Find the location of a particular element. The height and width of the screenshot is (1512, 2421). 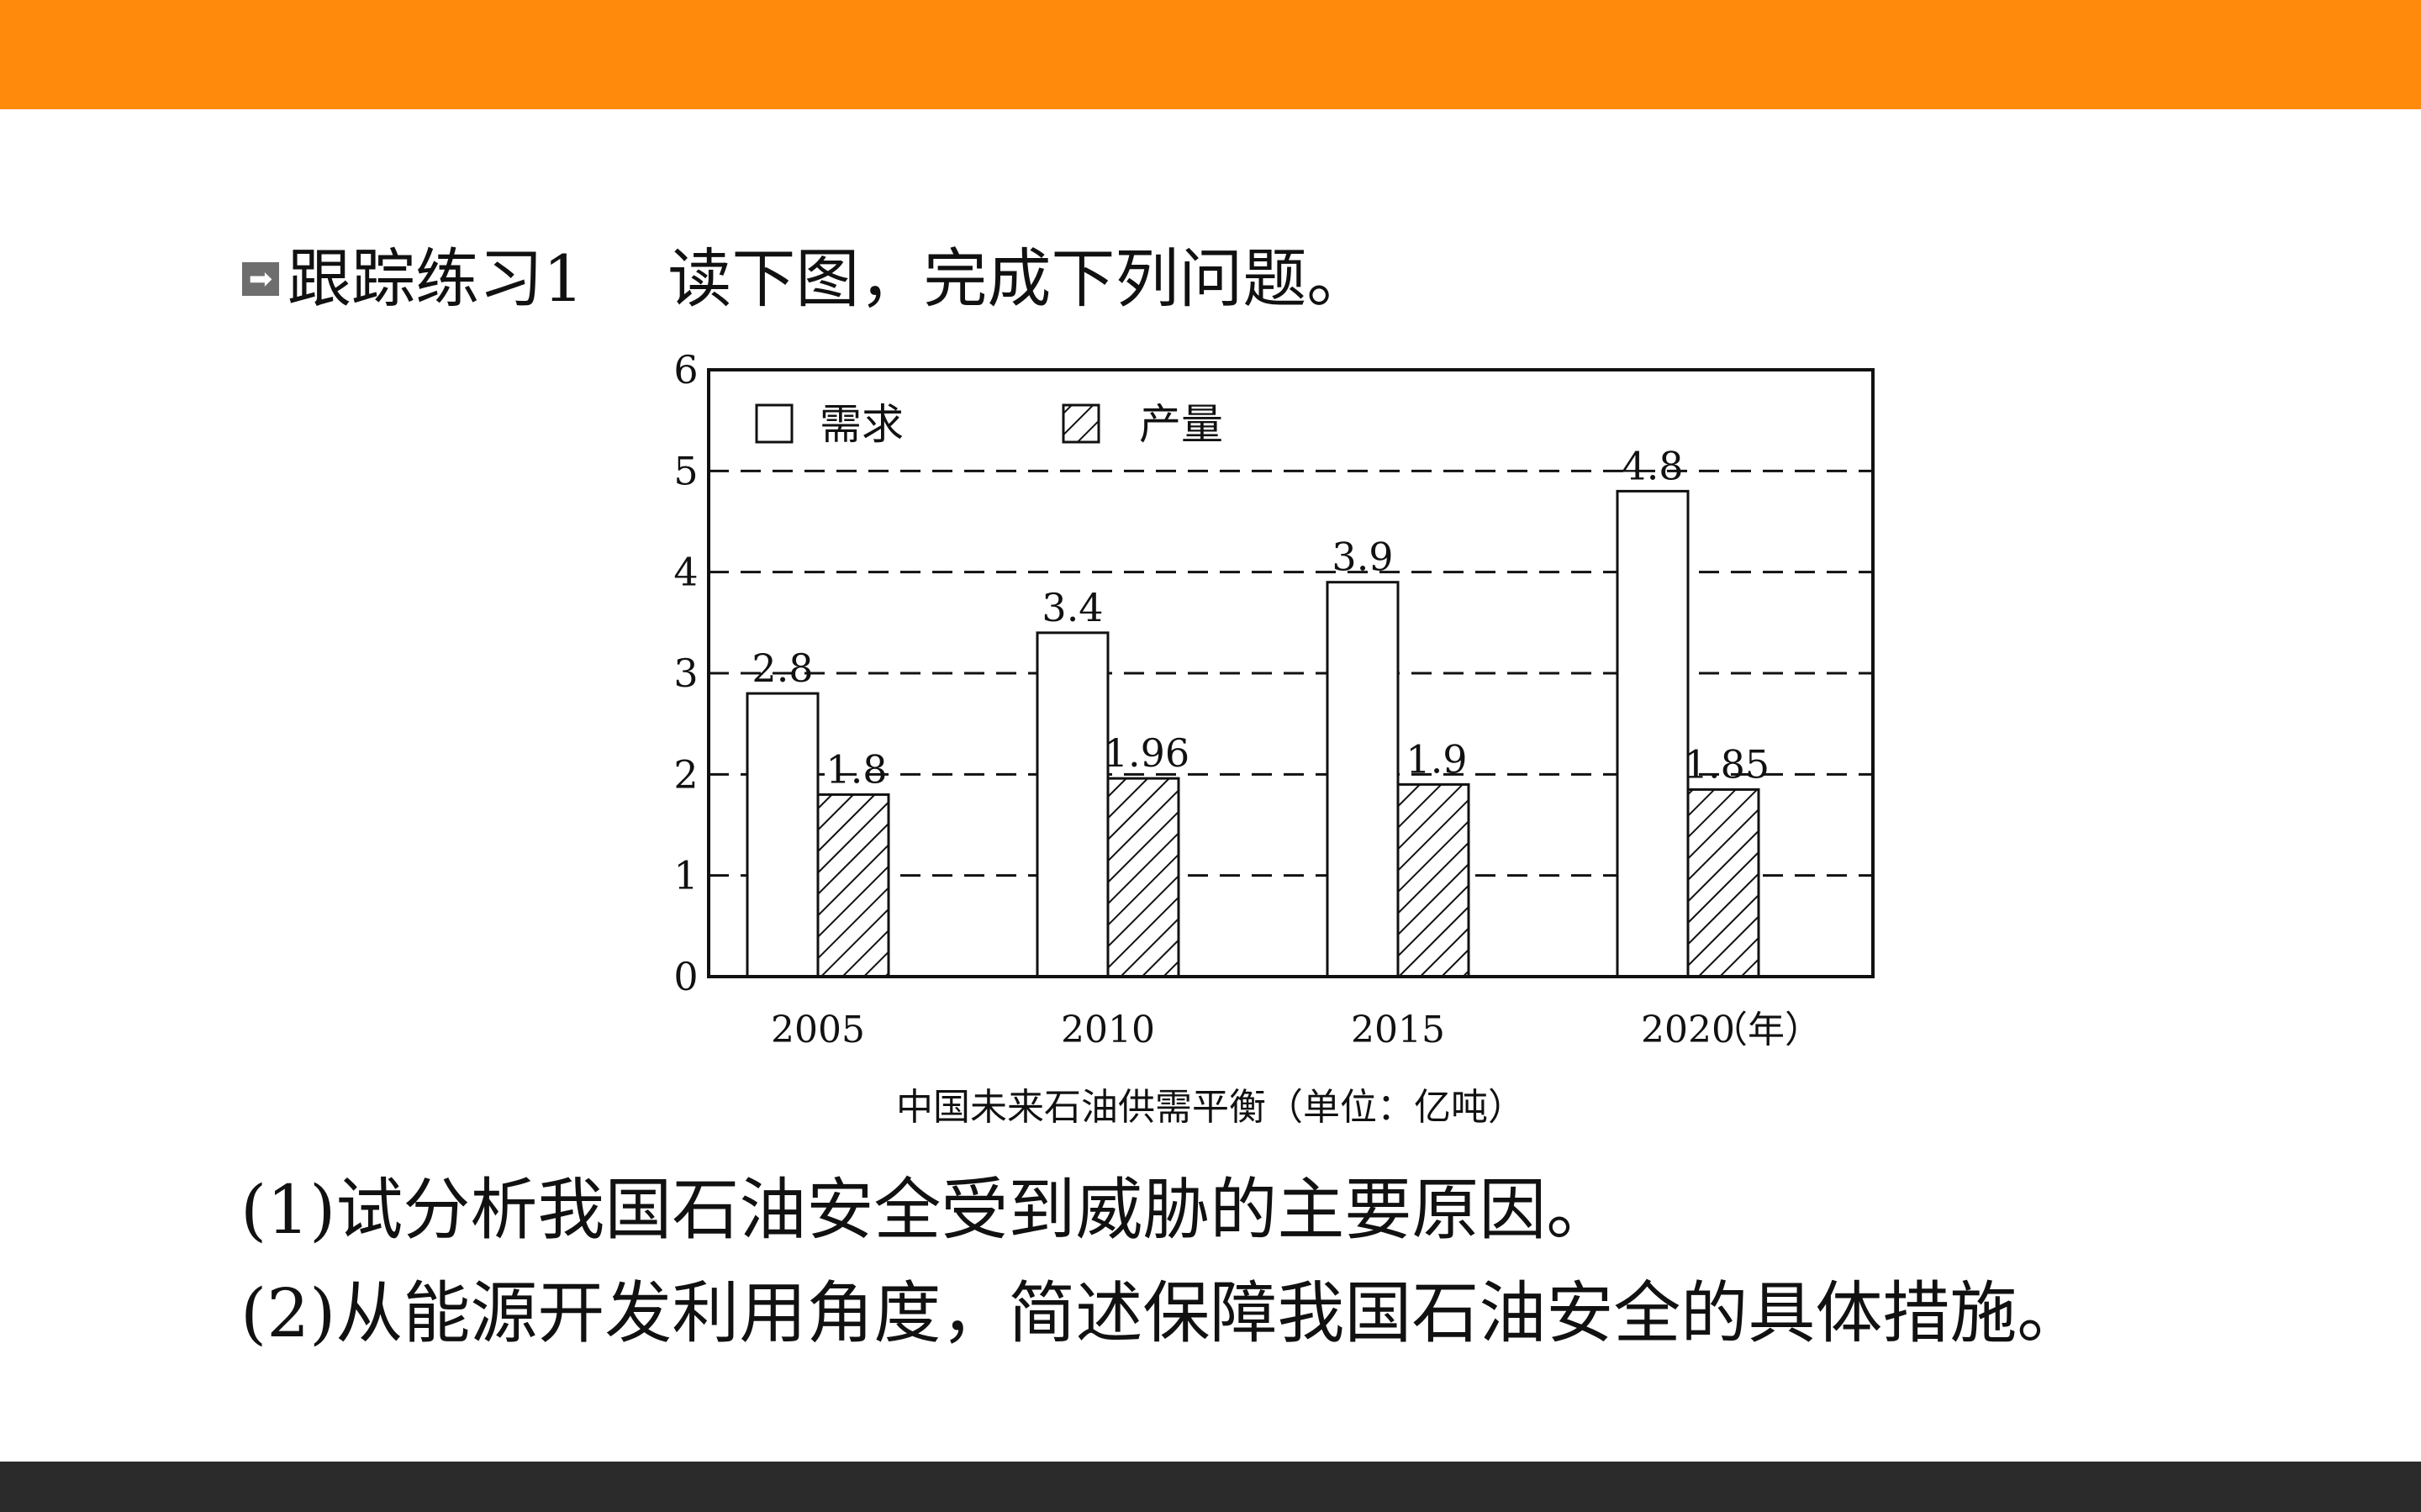

chart-caption: 中国未来石油供需平衡（单位：亿吨） is located at coordinates (1210, 1107).